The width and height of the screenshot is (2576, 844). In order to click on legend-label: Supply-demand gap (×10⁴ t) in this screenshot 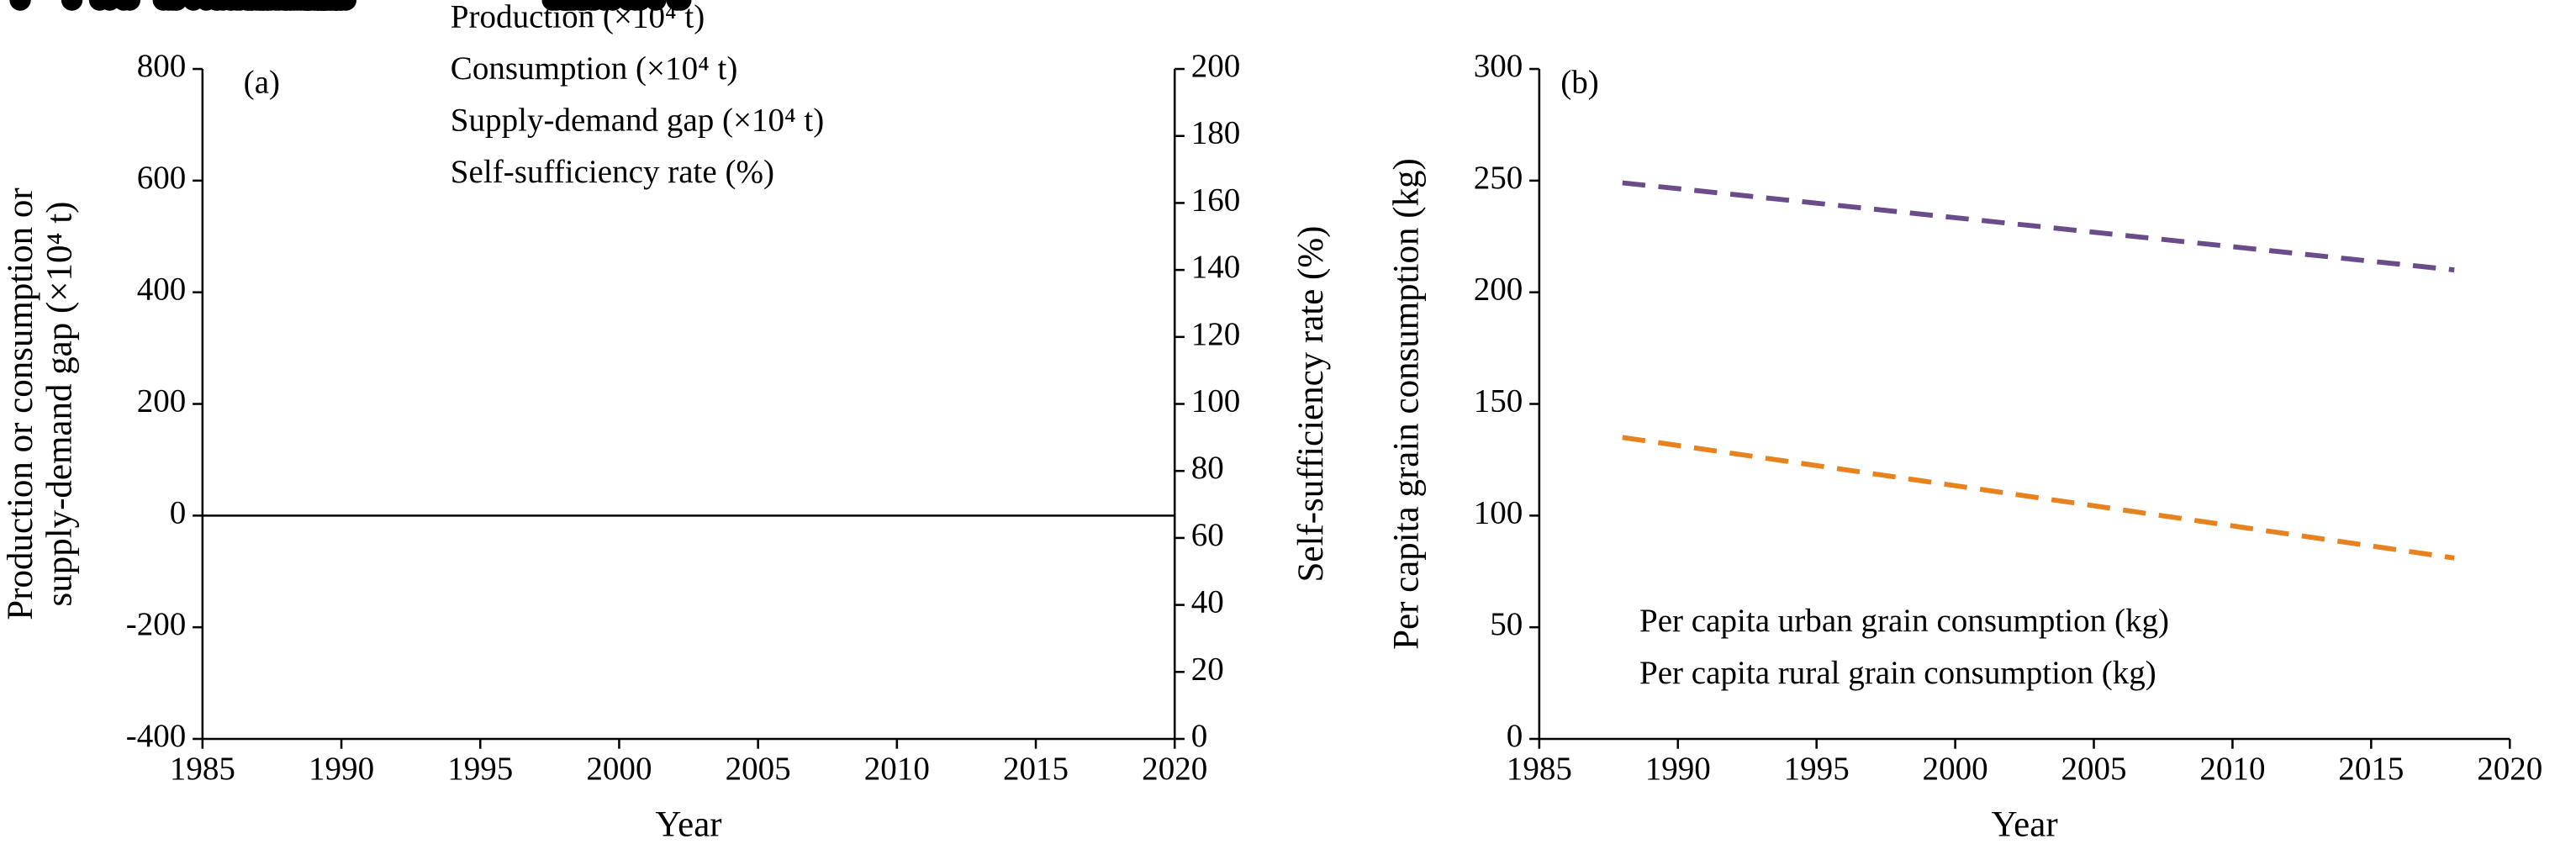, I will do `click(638, 120)`.